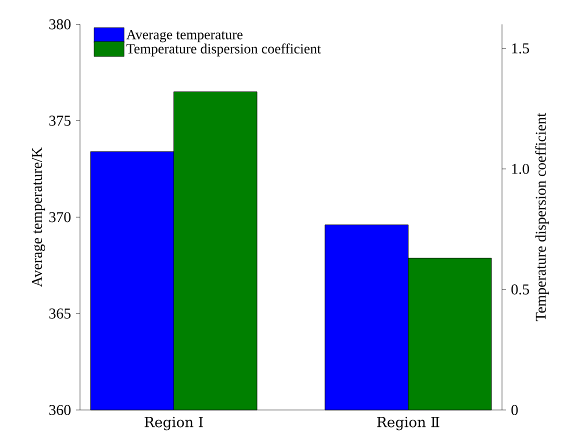  What do you see at coordinates (521, 169) in the screenshot?
I see `y2-tick-label: 1.0` at bounding box center [521, 169].